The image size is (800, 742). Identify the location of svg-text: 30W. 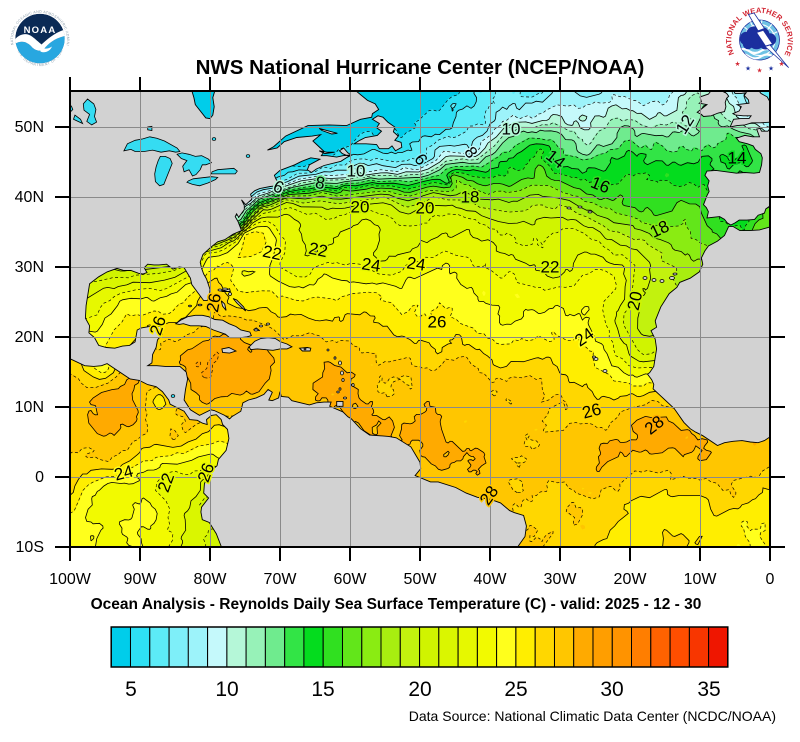
(561, 579).